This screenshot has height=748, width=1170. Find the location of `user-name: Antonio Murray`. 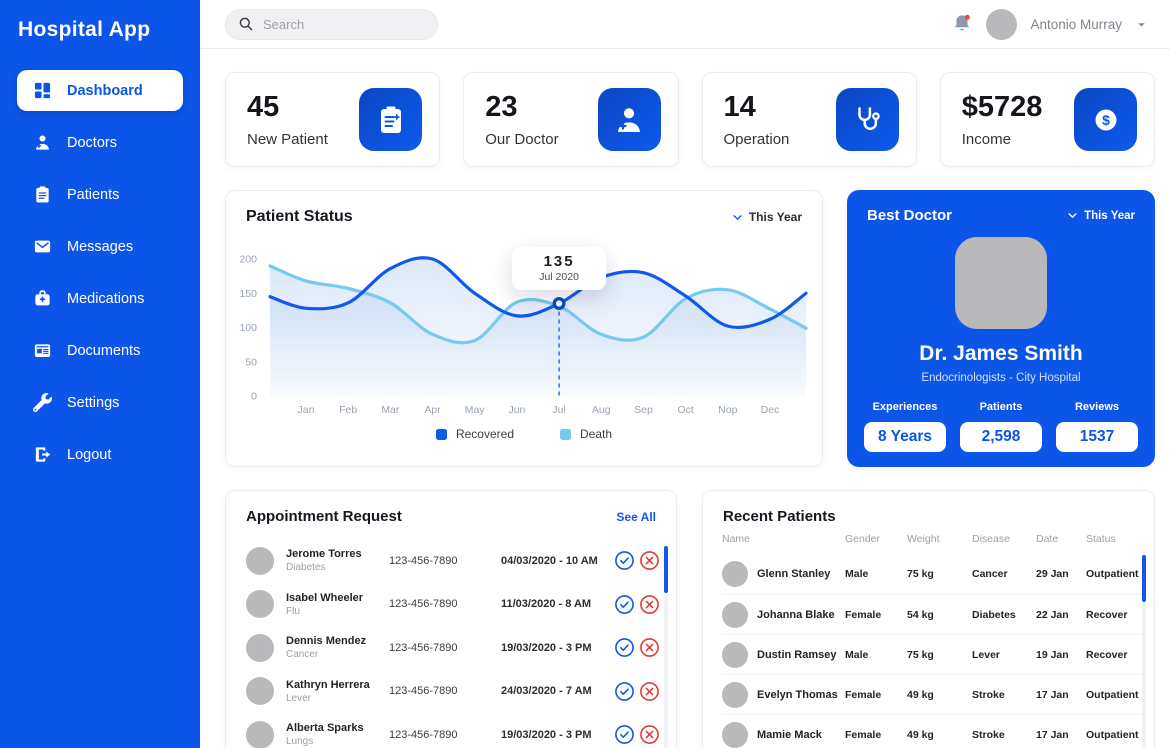

user-name: Antonio Murray is located at coordinates (1076, 24).